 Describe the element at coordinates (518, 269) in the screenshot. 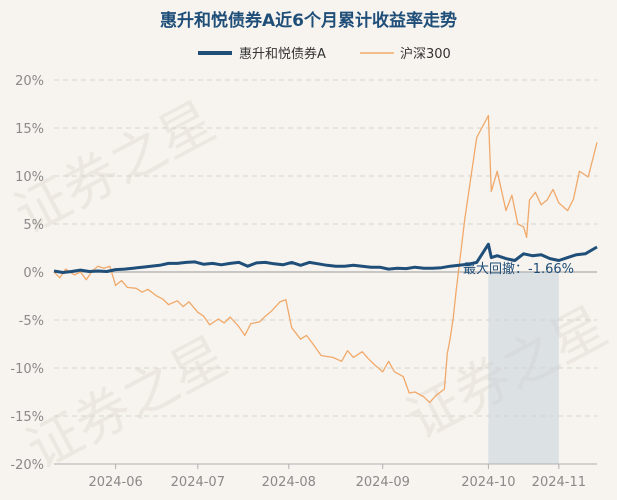

I see `drawdown-label: 最大回撤：-1.66%` at that location.